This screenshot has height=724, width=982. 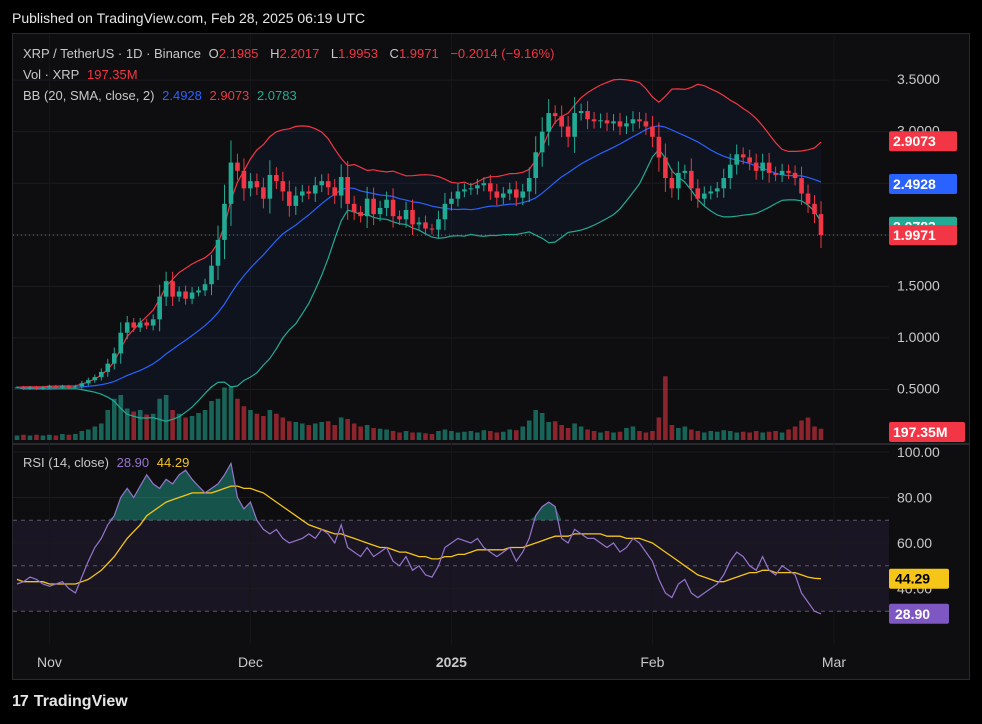 What do you see at coordinates (20, 701) in the screenshot?
I see `tradingview-logo-icon: 17` at bounding box center [20, 701].